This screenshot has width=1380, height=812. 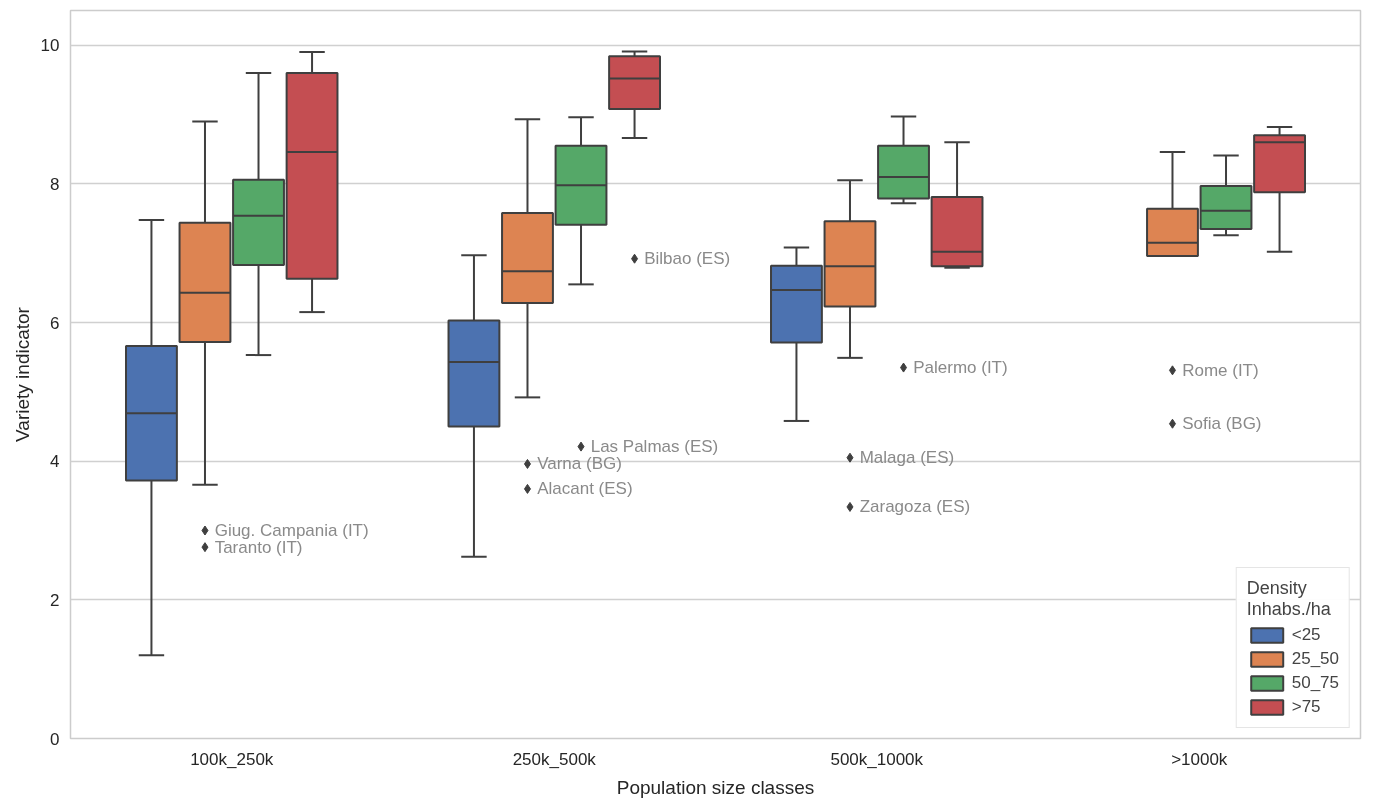 What do you see at coordinates (585, 489) in the screenshot?
I see `annotation: Alacant (ES)` at bounding box center [585, 489].